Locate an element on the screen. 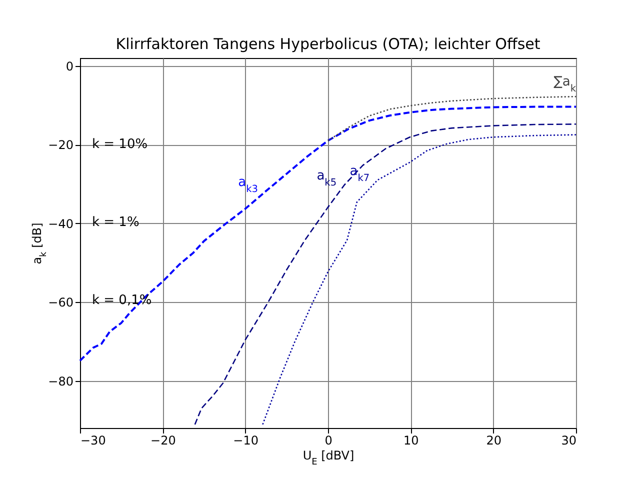 The width and height of the screenshot is (640, 480). x-tick-label: −30 is located at coordinates (93, 441).